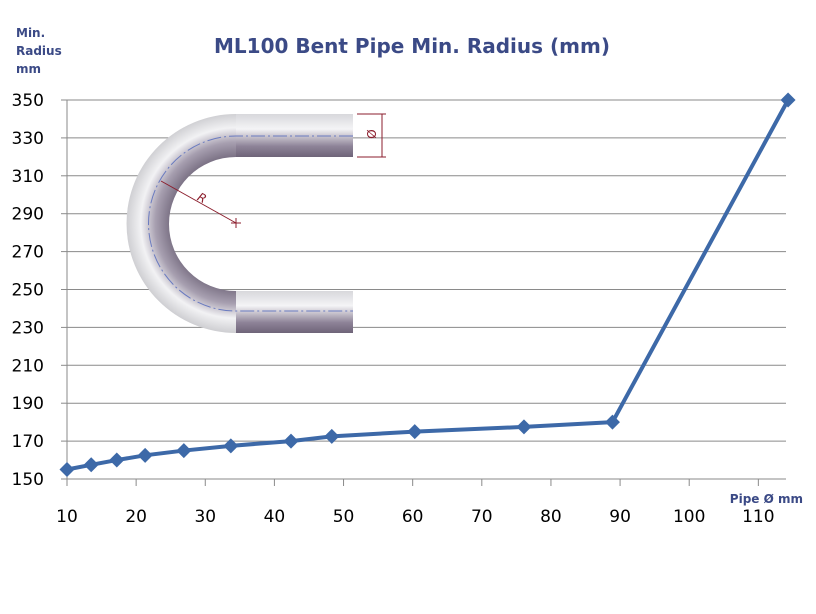 Image resolution: width=816 pixels, height=614 pixels. What do you see at coordinates (30, 33) in the screenshot?
I see `y-axis-label-line-1: Min.` at bounding box center [30, 33].